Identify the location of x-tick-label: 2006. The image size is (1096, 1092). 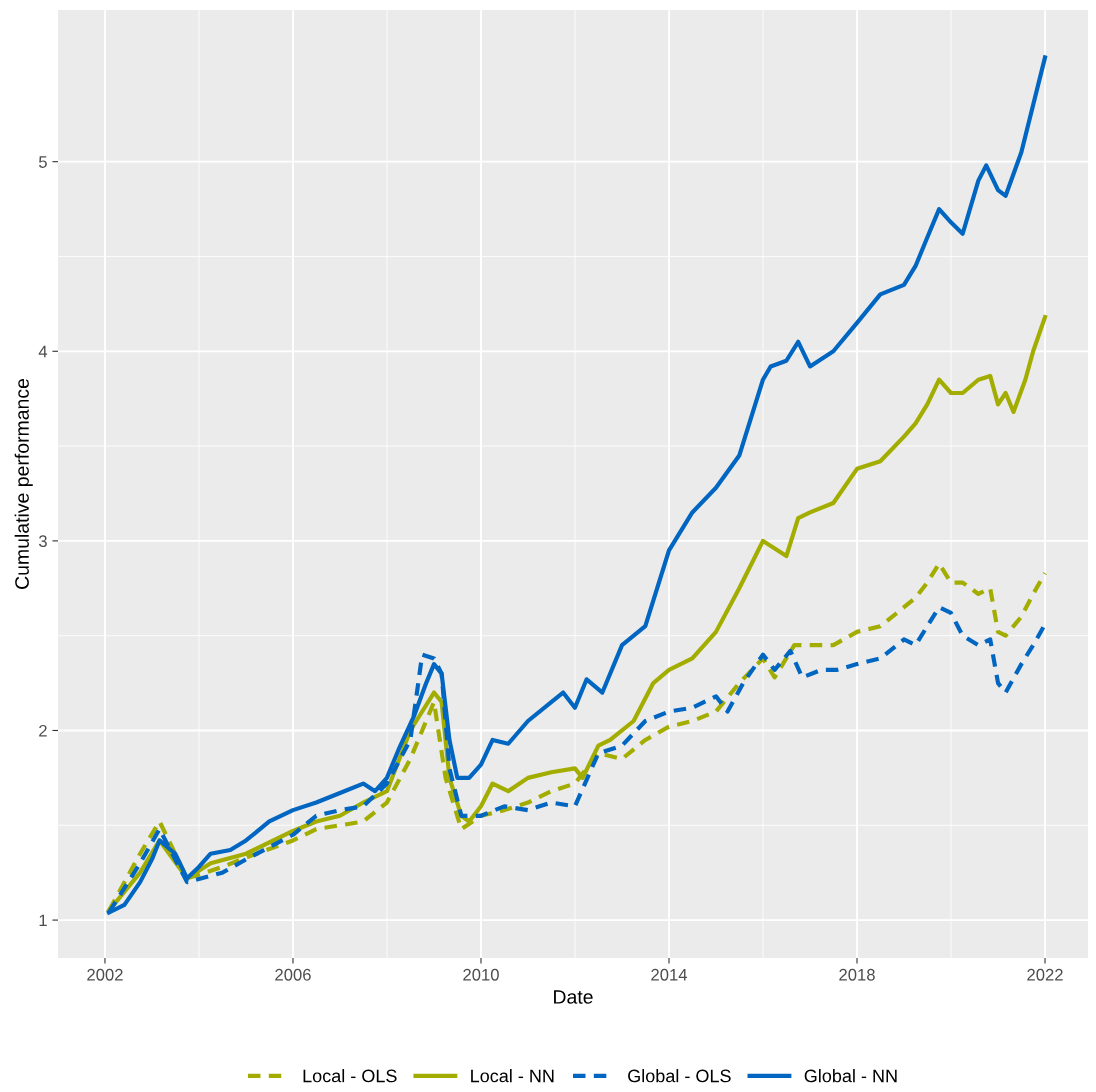
(293, 974).